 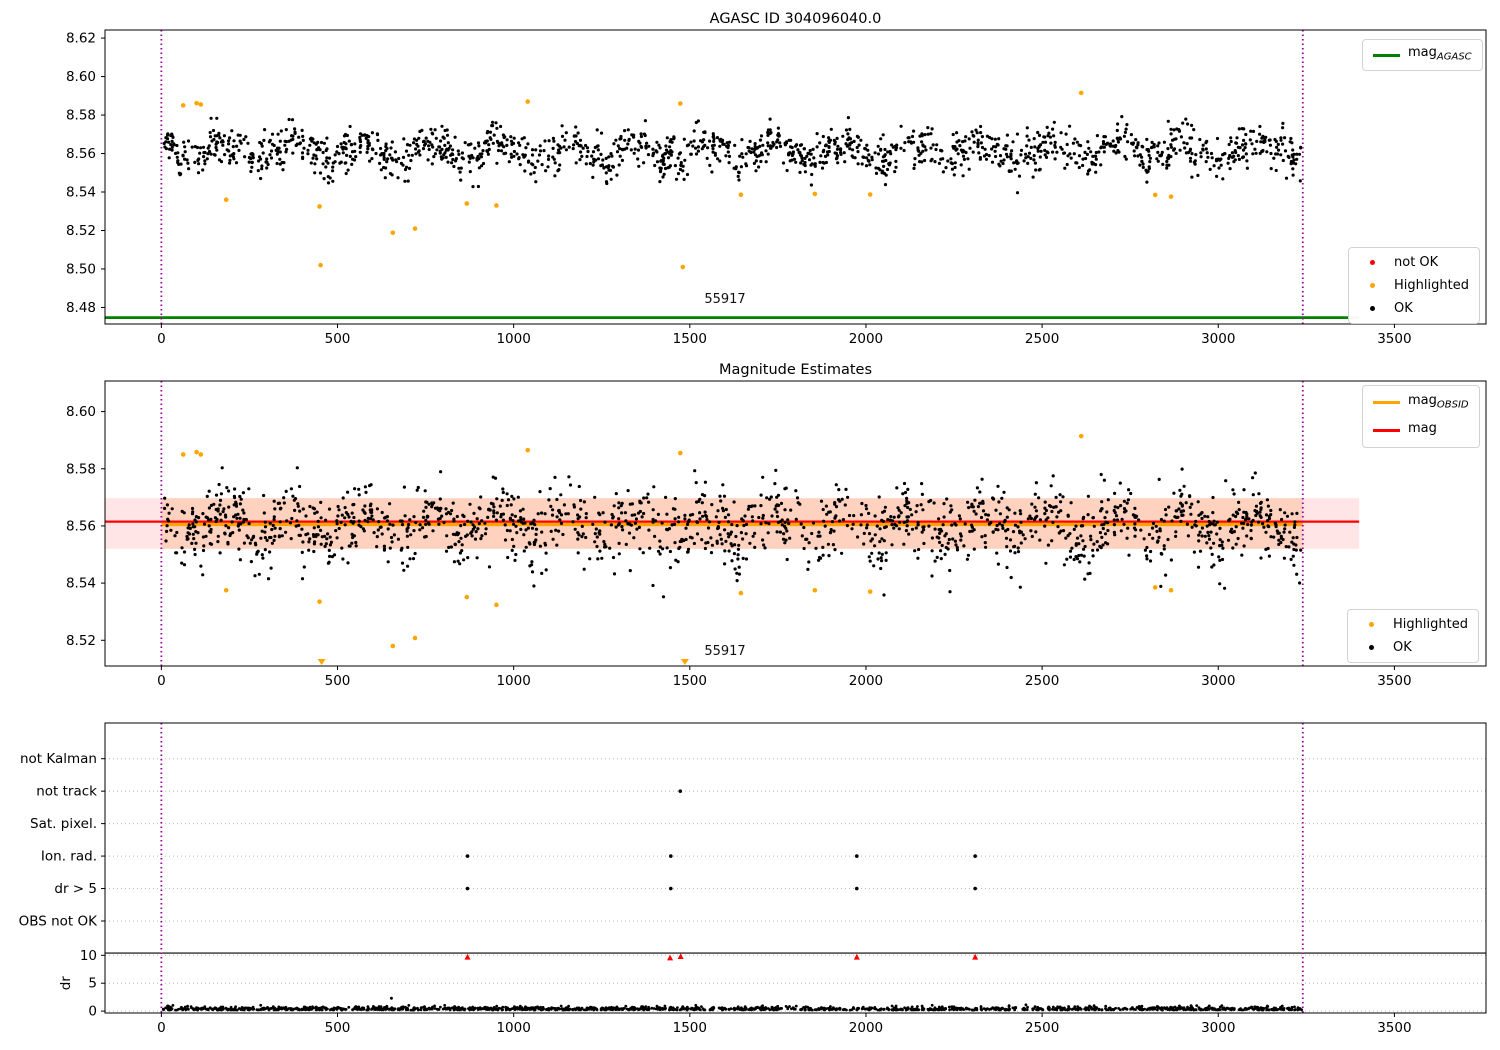 I want to click on svg-text: 5, so click(x=92, y=984).